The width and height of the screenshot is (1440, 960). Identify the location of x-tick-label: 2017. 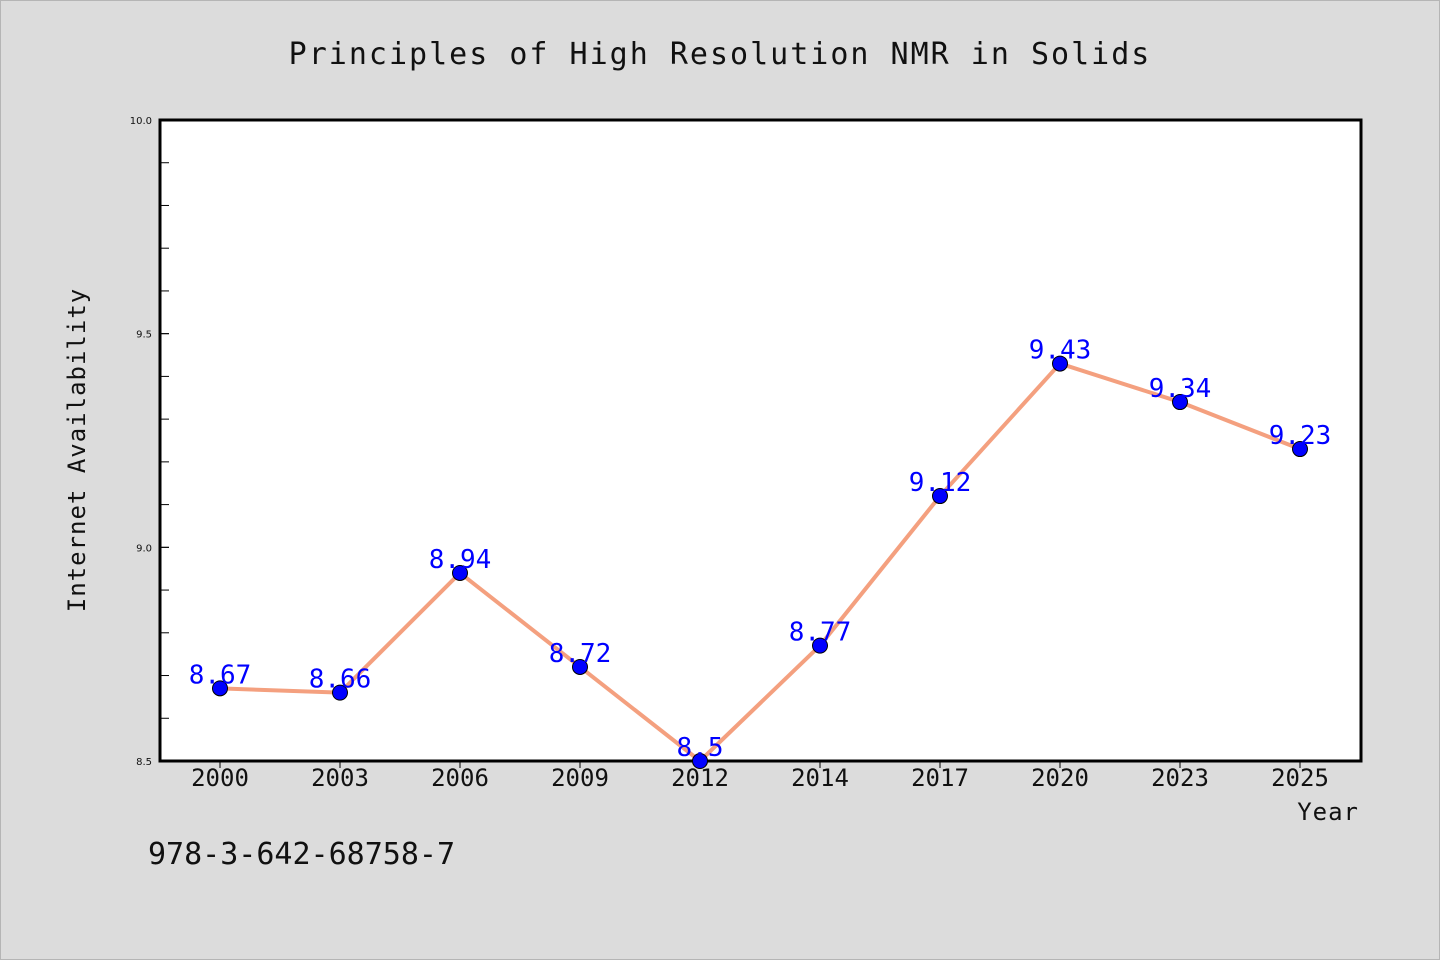
(940, 778).